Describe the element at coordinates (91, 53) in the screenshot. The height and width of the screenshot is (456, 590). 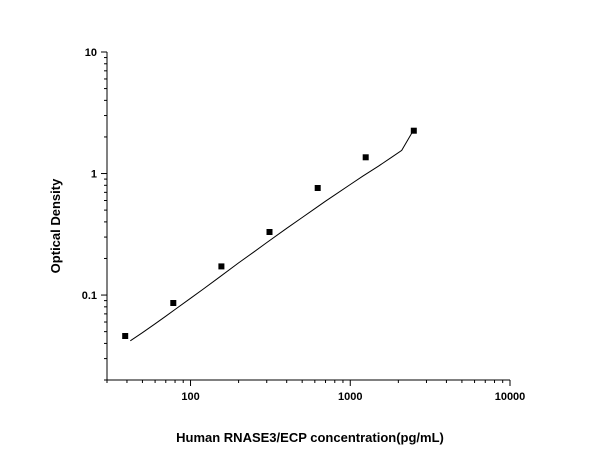
I see `y-tick-label: 10` at that location.